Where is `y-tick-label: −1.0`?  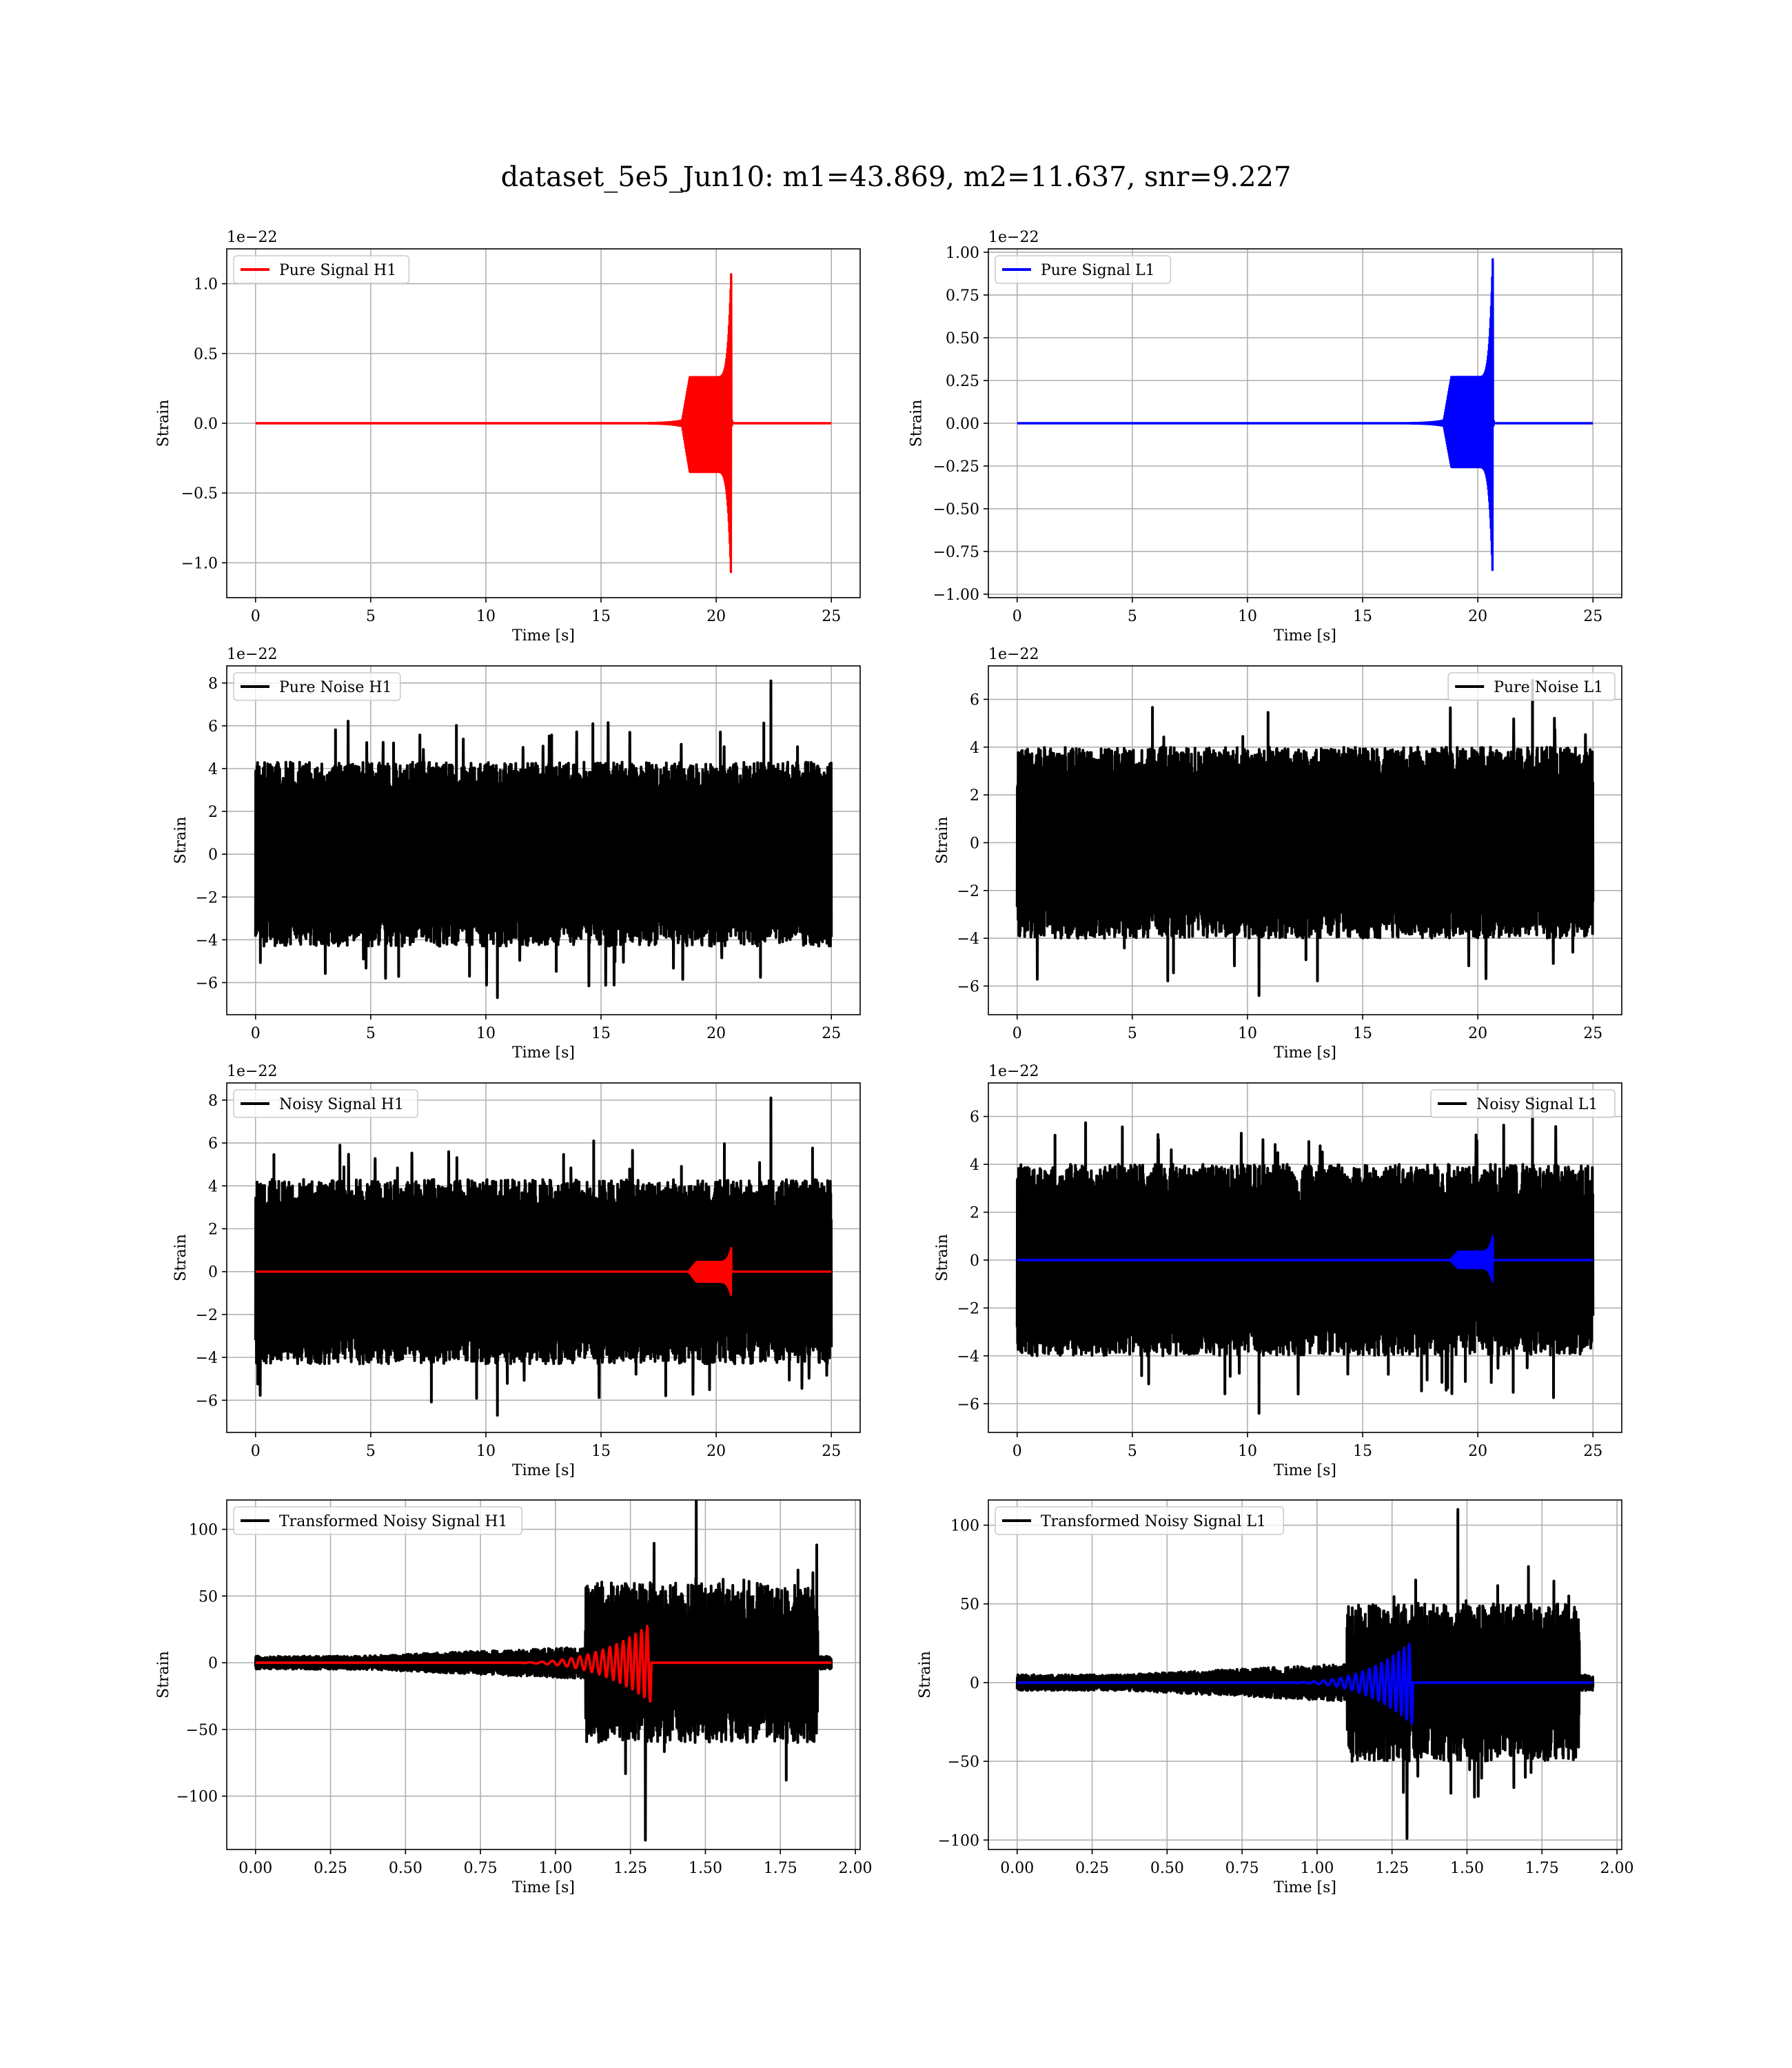
y-tick-label: −1.0 is located at coordinates (199, 563).